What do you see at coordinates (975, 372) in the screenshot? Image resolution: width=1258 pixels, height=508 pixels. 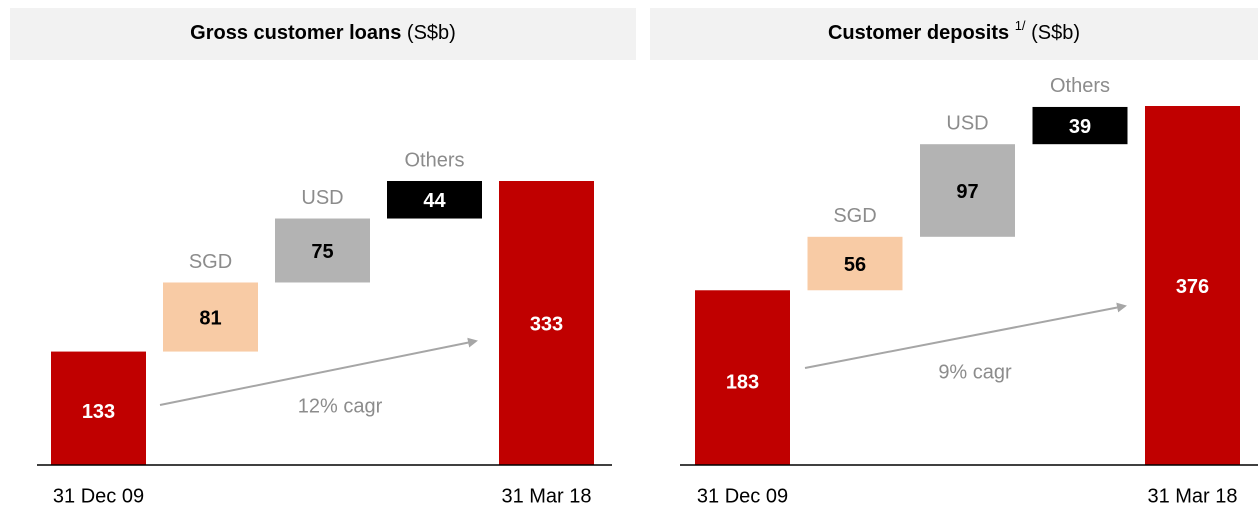 I see `annotation: 9% cagr` at bounding box center [975, 372].